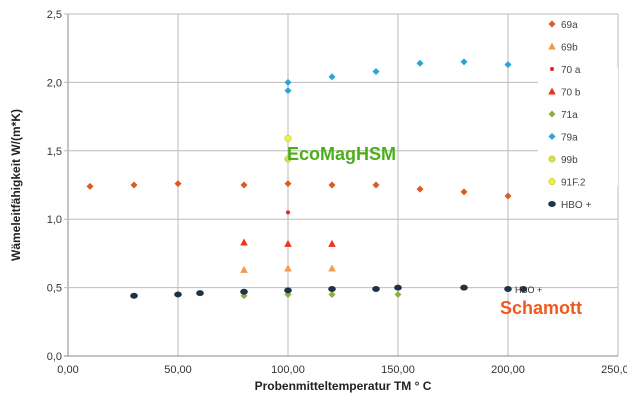  I want to click on y-axis-label: Wämeleitfähigkeit W/(m*K), so click(16, 185).